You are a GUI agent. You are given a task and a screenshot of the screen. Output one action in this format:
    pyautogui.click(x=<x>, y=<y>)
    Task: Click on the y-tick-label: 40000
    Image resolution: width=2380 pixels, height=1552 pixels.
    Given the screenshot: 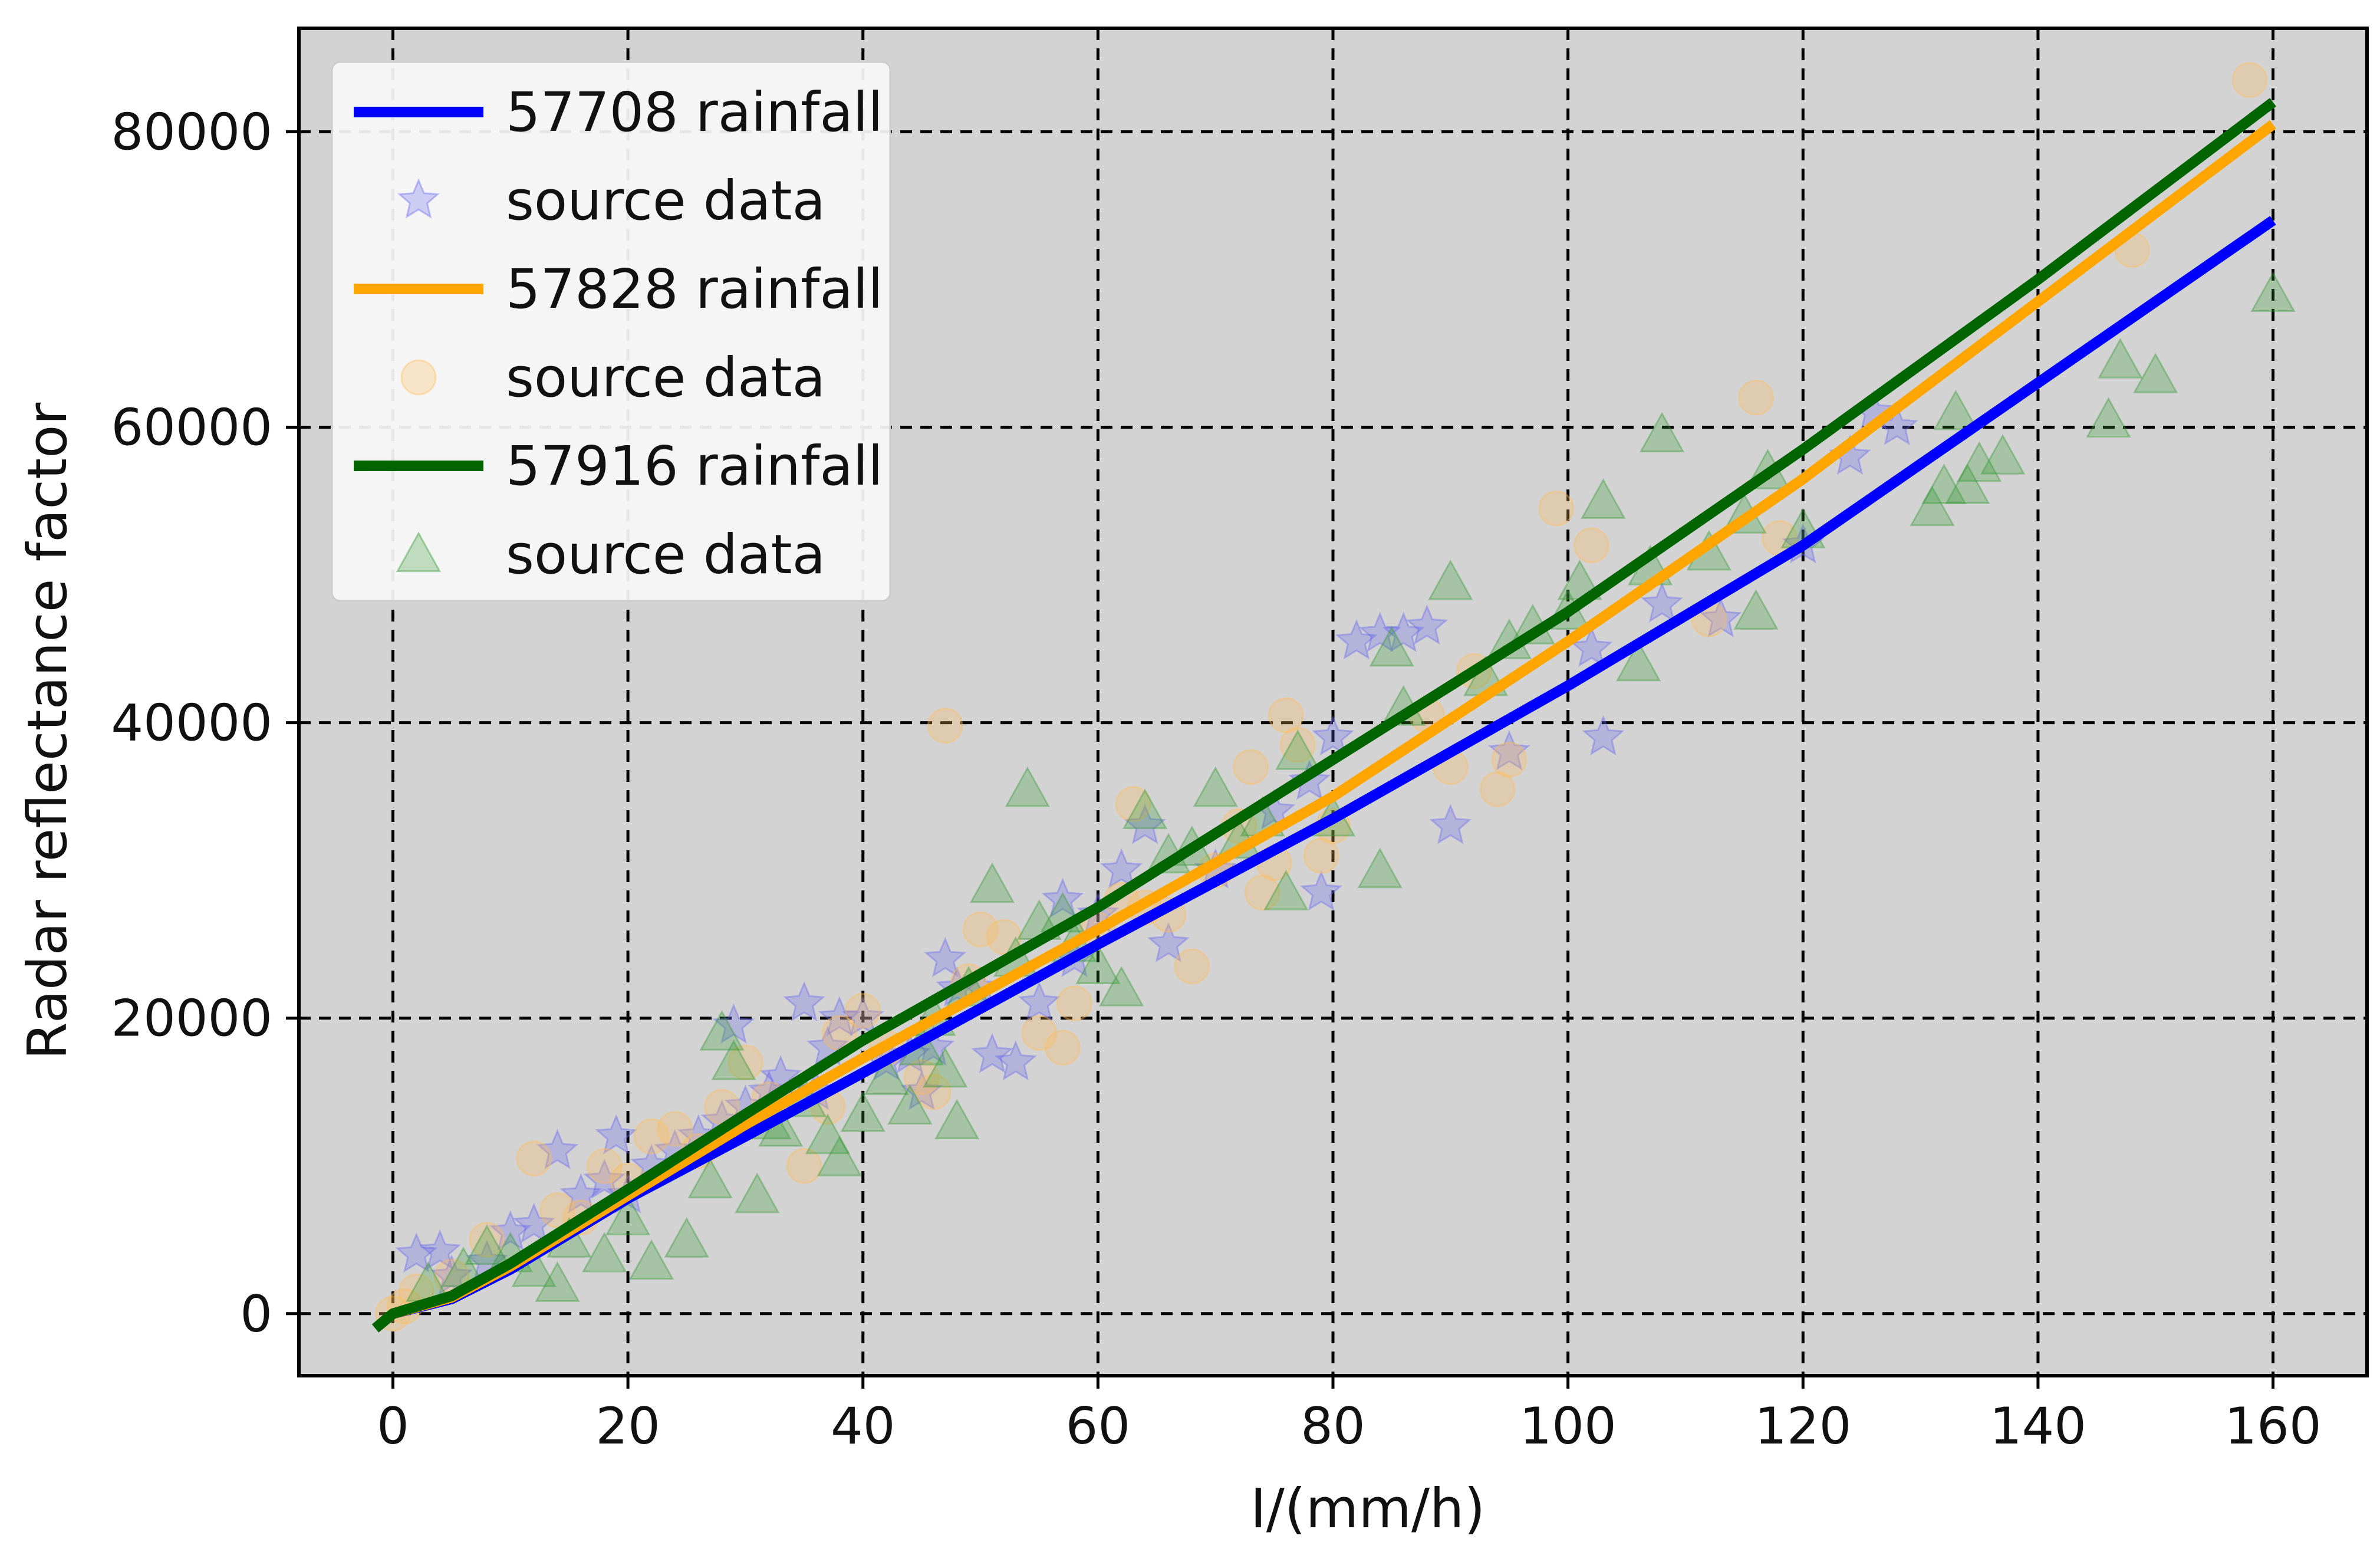 What is the action you would take?
    pyautogui.click(x=191, y=723)
    